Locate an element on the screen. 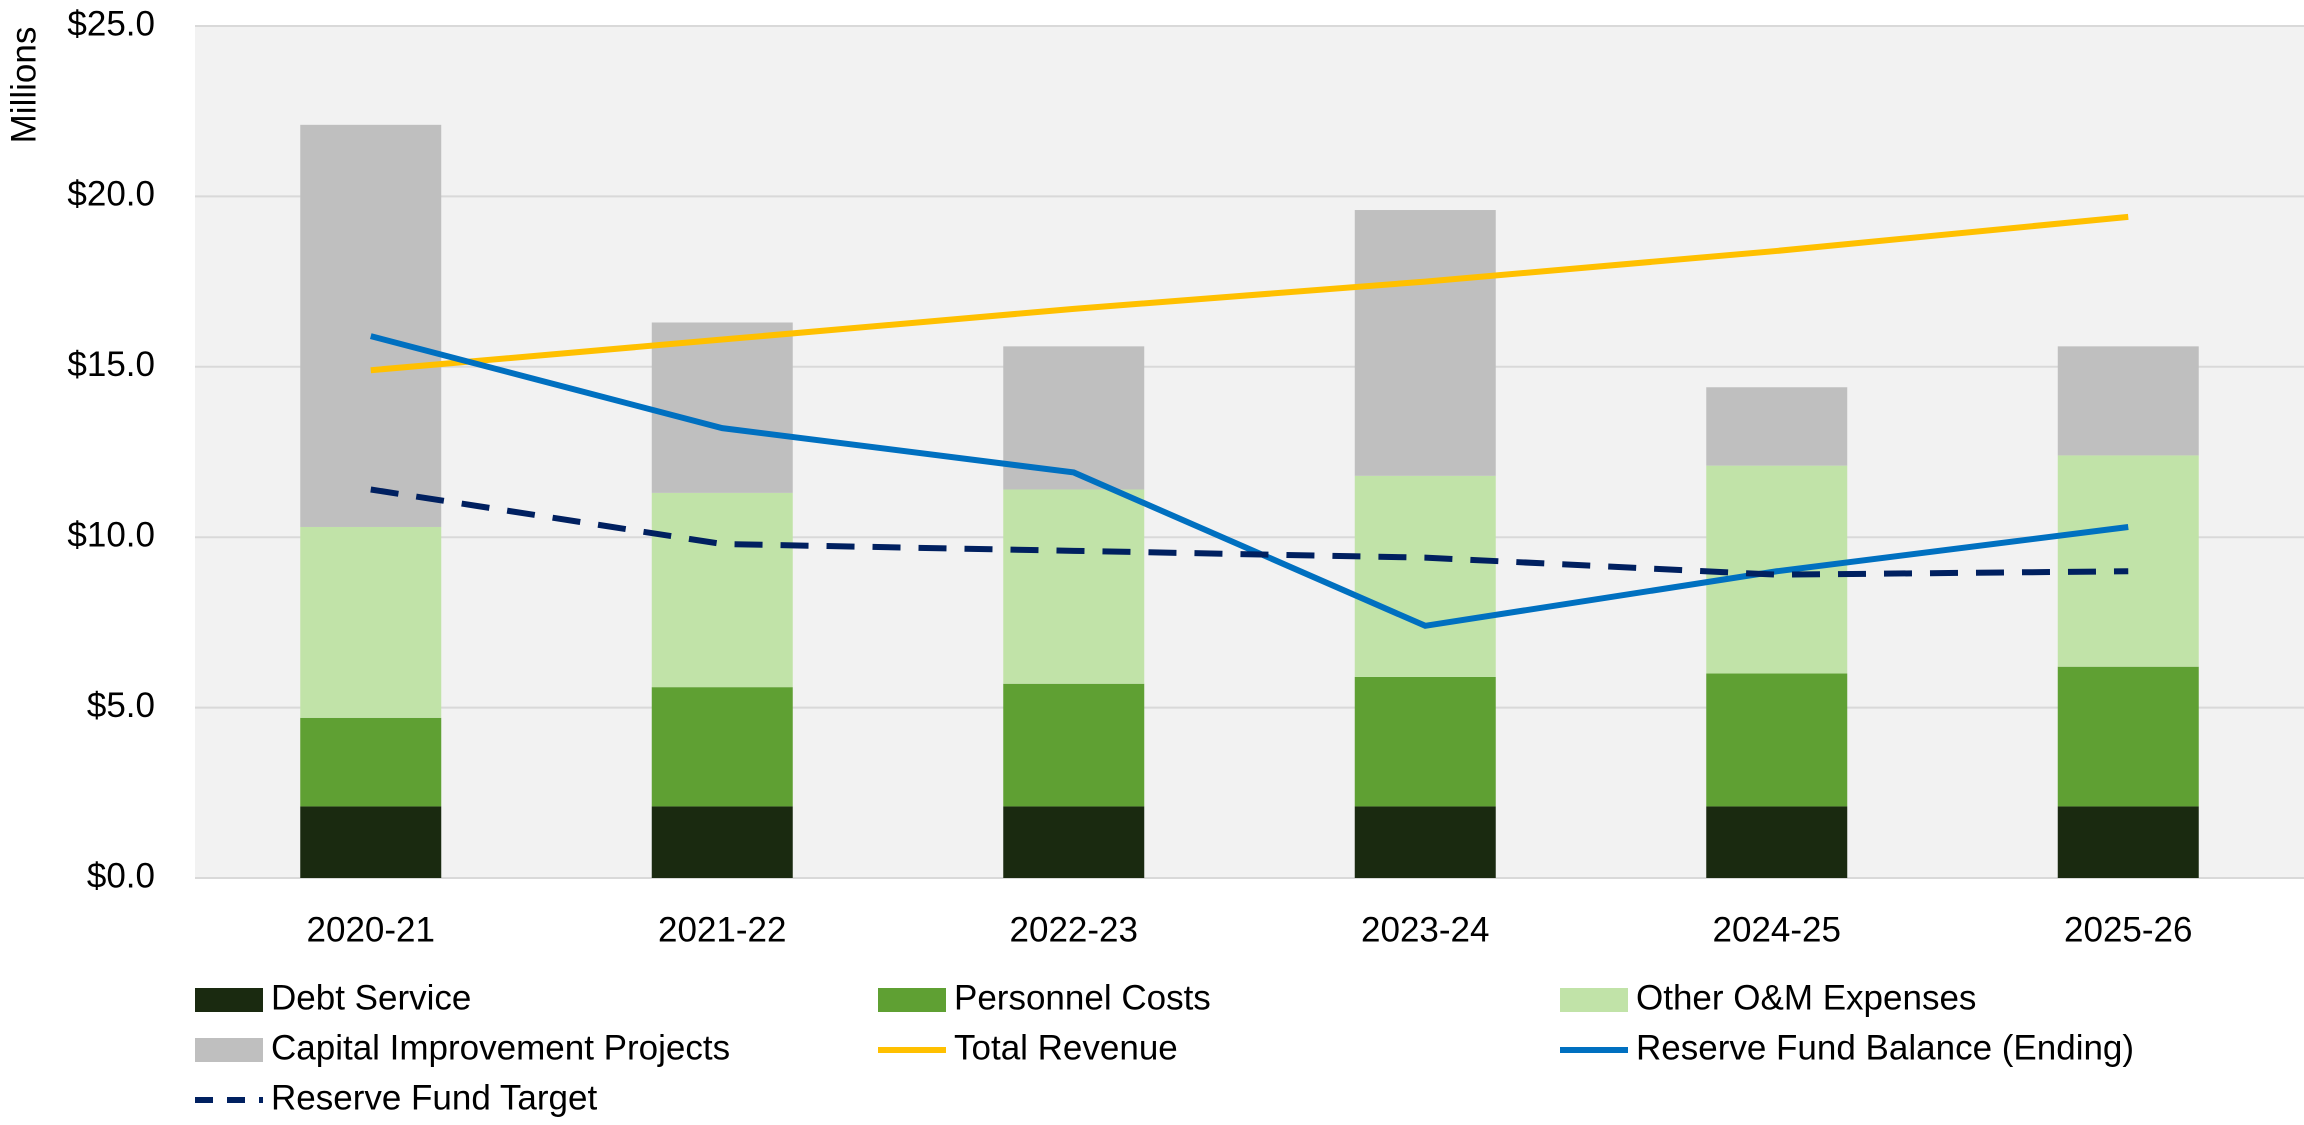  x-tick-label: 2025-26 is located at coordinates (2128, 929).